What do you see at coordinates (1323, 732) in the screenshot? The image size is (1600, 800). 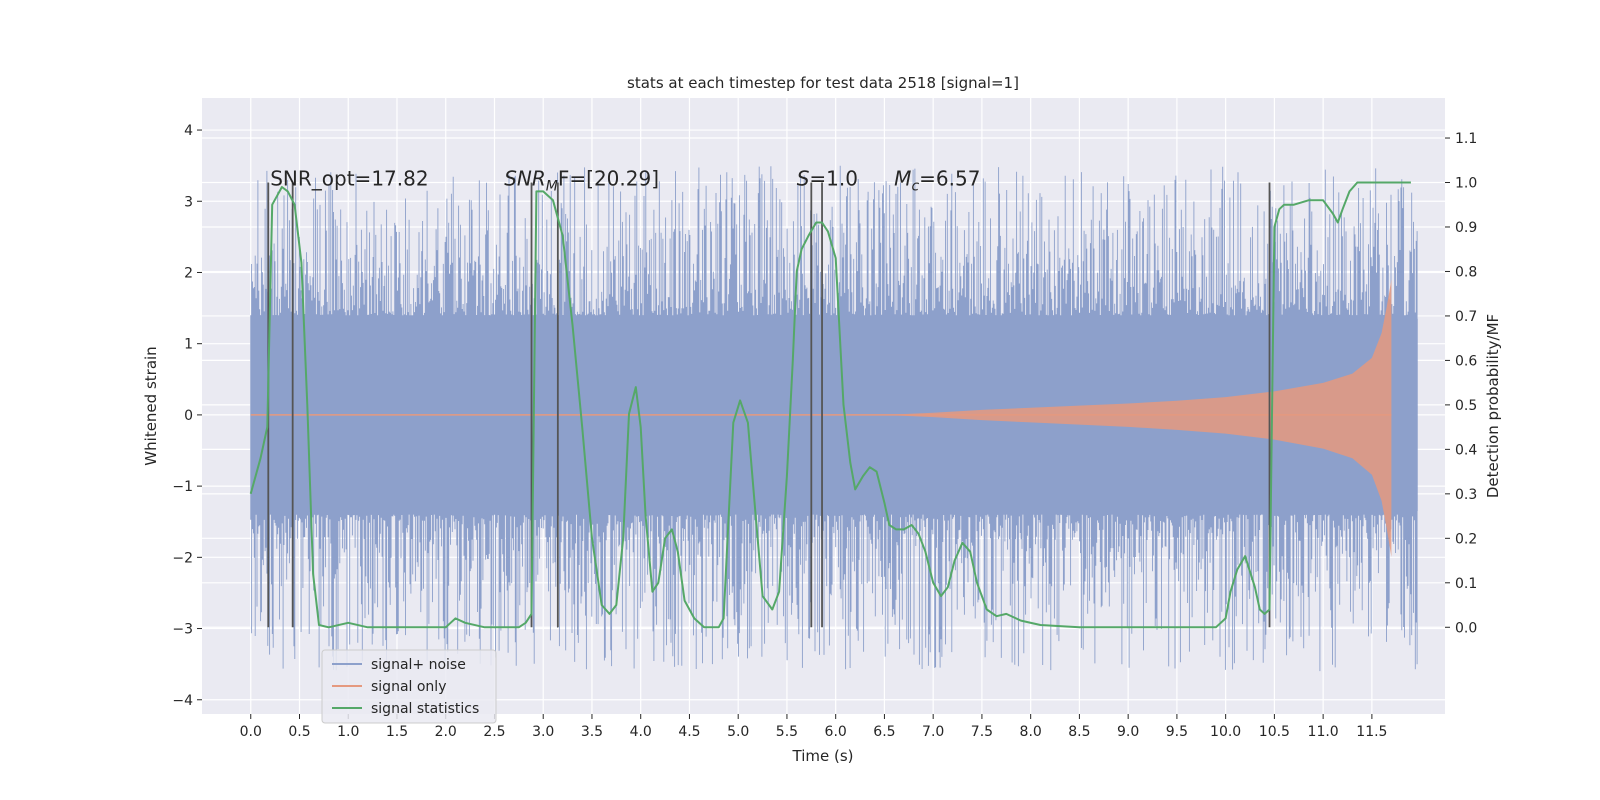 I see `x-tick-label: 11.0` at bounding box center [1323, 732].